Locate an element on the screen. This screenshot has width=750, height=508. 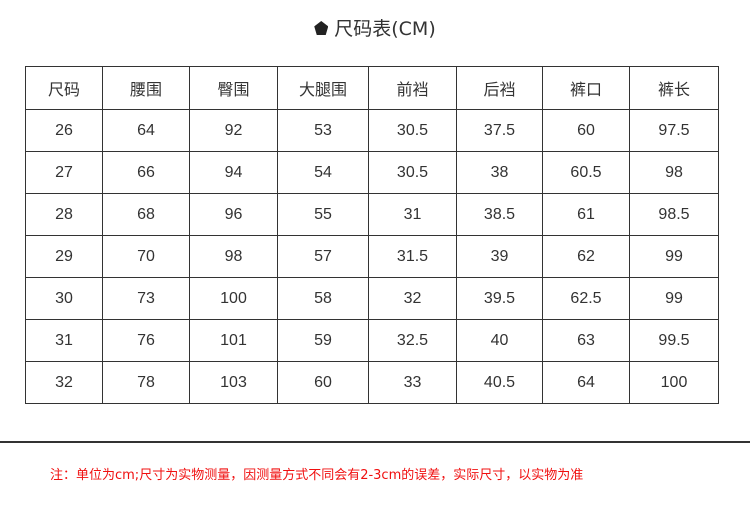
table-cell: 99.5 is located at coordinates (674, 340).